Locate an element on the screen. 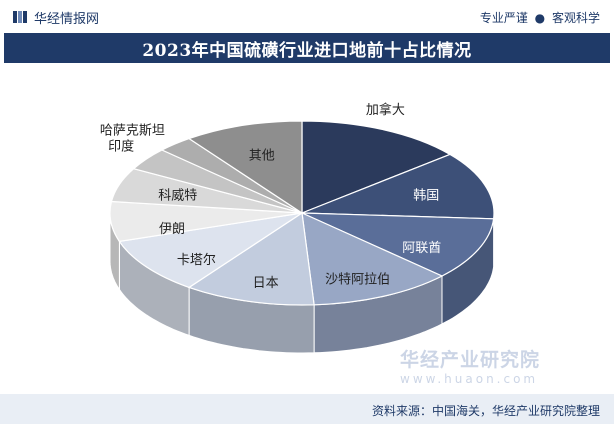 The width and height of the screenshot is (614, 424). chart-title-bar: 2023年中国硫磺行业进口地前十占比情况 is located at coordinates (307, 48).